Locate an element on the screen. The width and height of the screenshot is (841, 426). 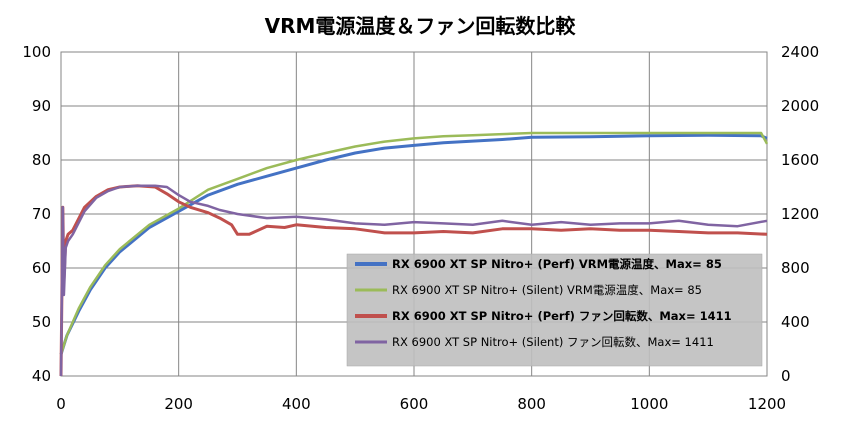
x-tick-label: 1000 is located at coordinates (649, 404).